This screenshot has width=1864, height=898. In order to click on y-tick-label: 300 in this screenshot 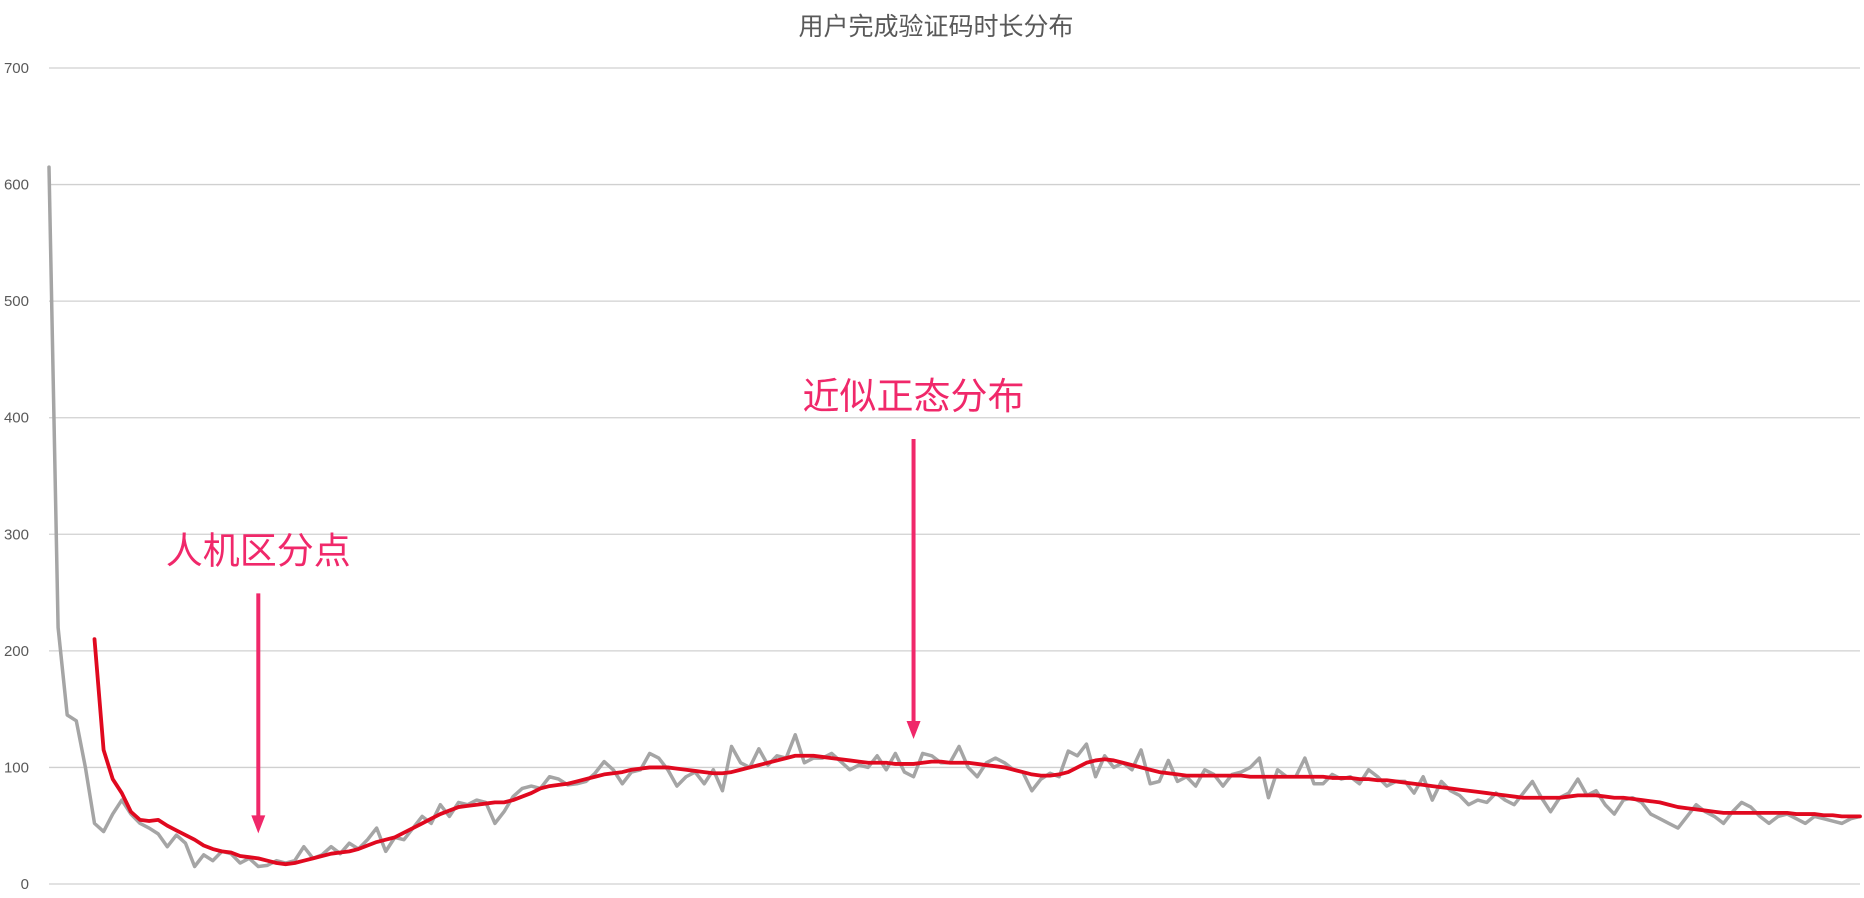, I will do `click(16, 534)`.